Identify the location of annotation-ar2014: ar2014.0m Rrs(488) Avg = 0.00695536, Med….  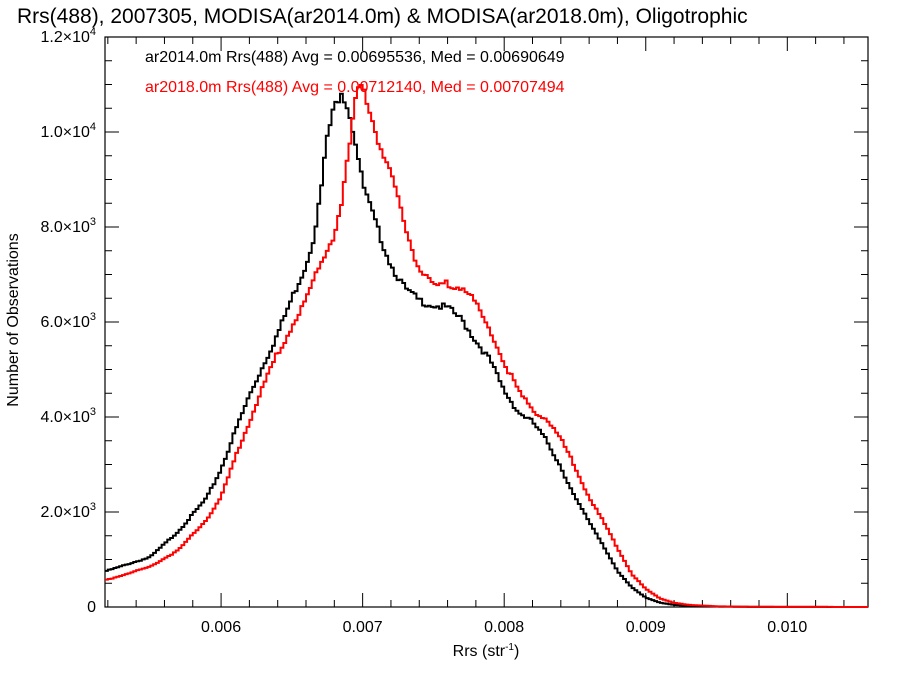
(355, 57).